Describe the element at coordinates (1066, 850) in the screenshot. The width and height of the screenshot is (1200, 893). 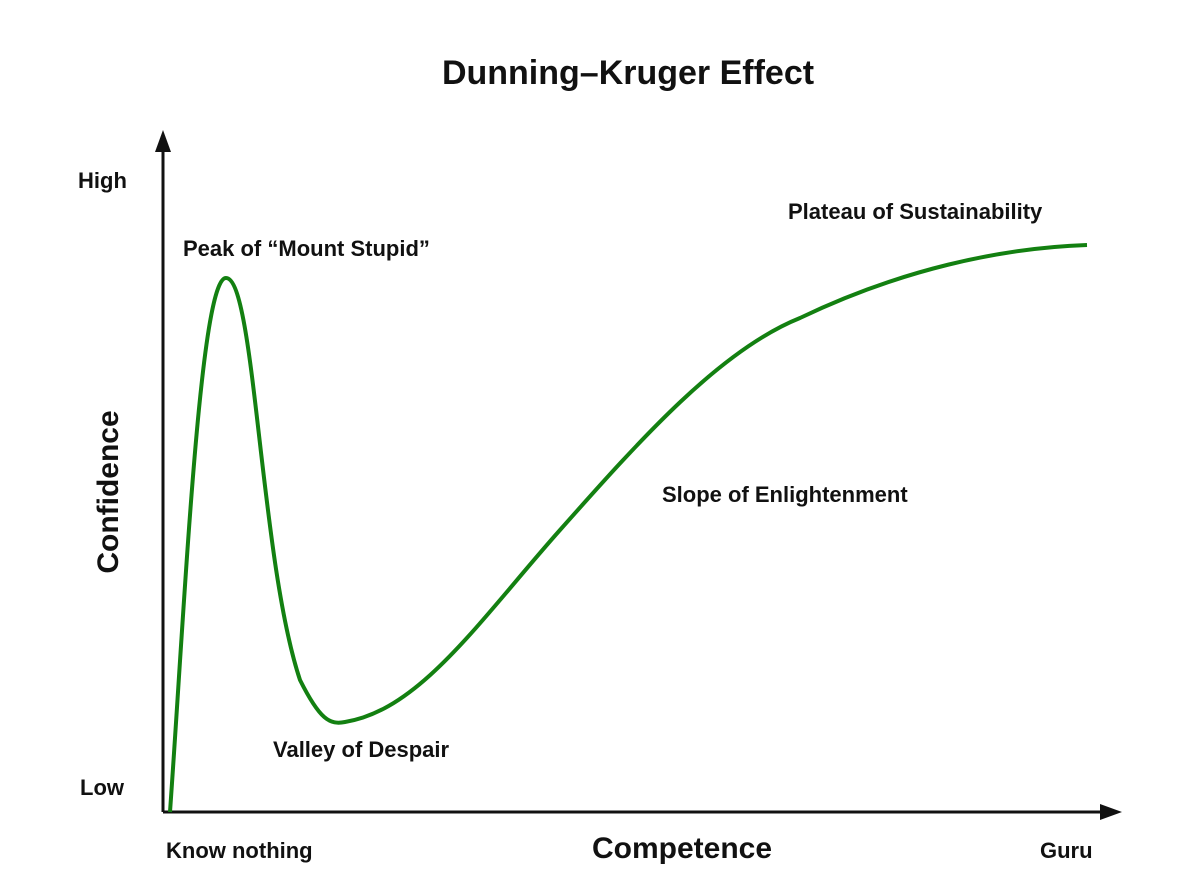
I see `x-end-label: Guru` at that location.